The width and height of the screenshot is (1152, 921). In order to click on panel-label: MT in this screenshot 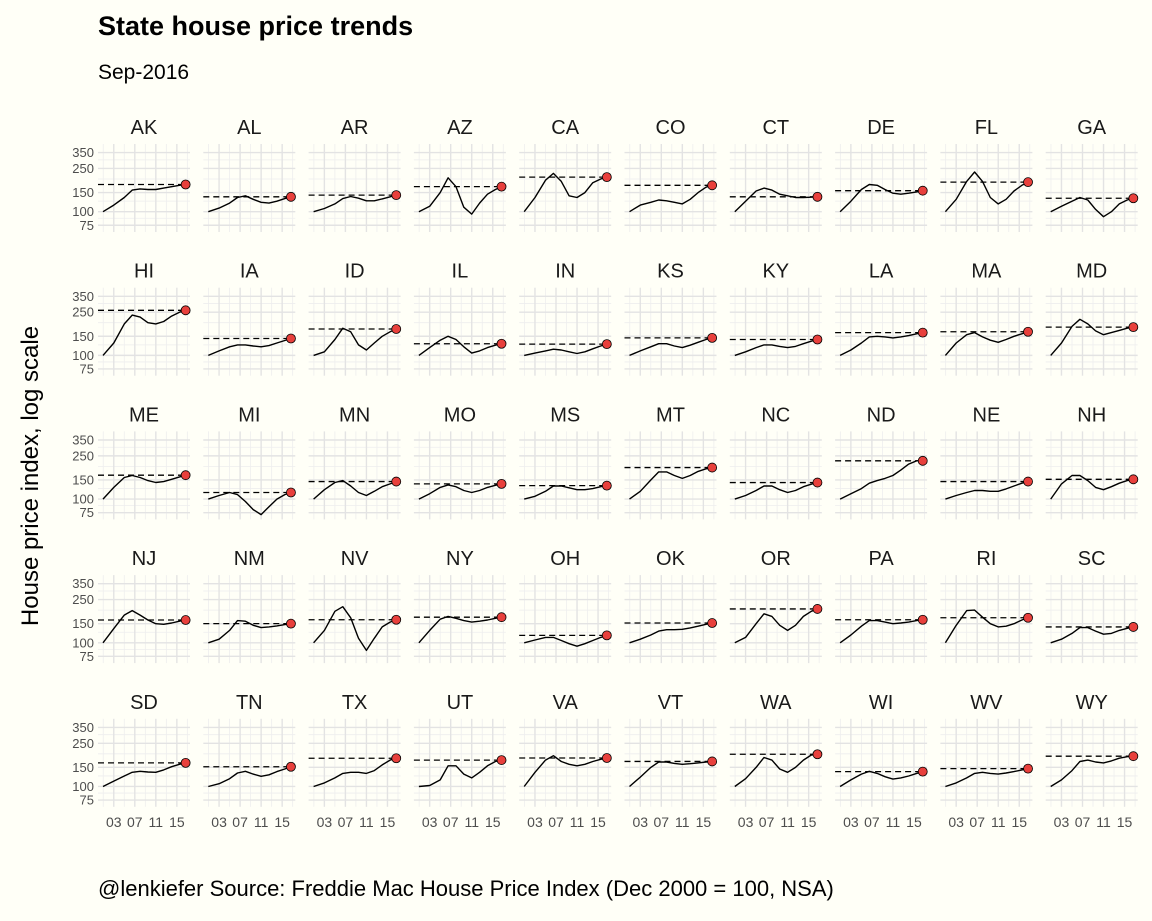, I will do `click(670, 415)`.